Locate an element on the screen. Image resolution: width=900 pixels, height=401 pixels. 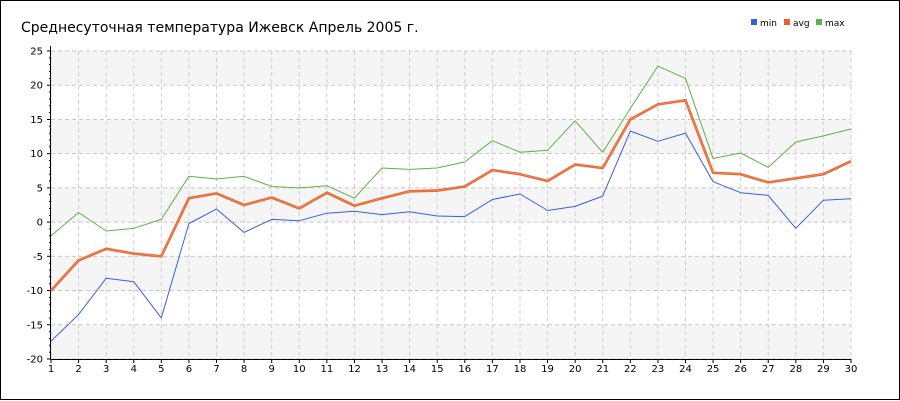
x-tick-label: 26 is located at coordinates (740, 369).